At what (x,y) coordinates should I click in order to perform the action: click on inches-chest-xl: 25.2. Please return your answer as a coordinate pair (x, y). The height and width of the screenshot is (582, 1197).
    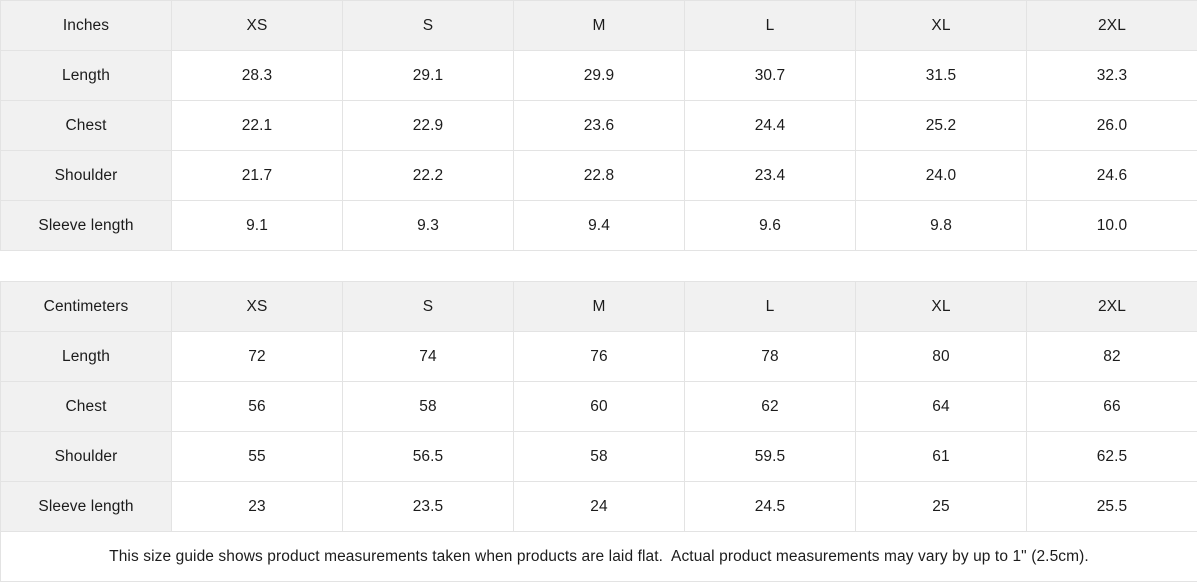
    Looking at the image, I should click on (941, 126).